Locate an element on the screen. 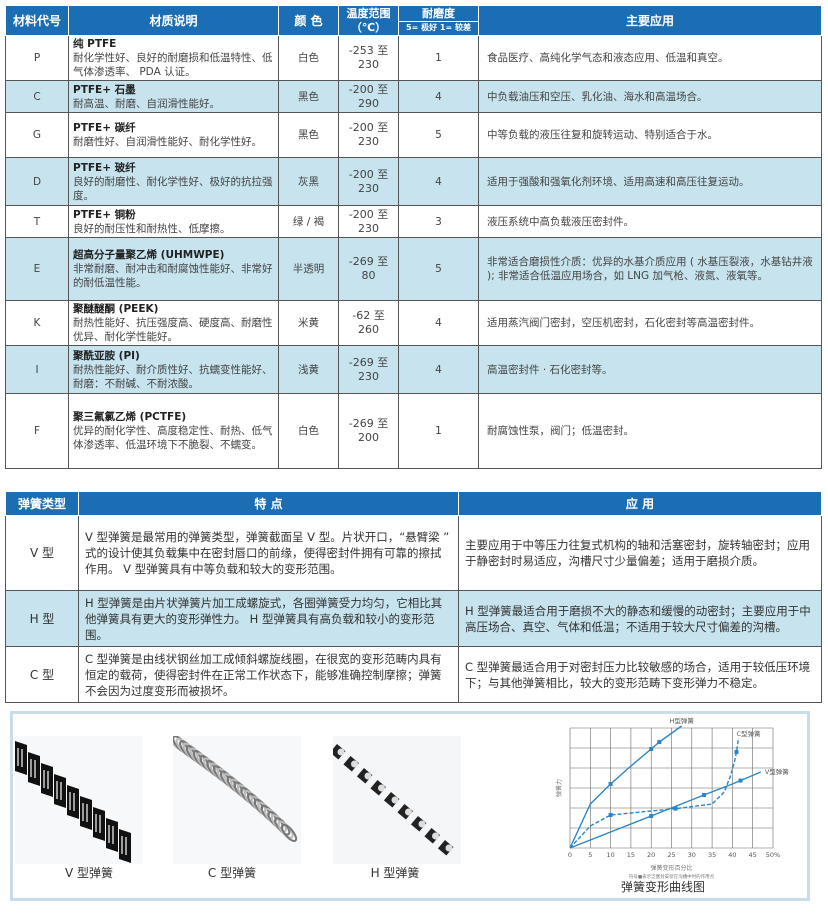 This screenshot has width=828, height=915. material-app: 食品医疗、高纯化学气态和液态应用、低温和真空。 is located at coordinates (650, 58).